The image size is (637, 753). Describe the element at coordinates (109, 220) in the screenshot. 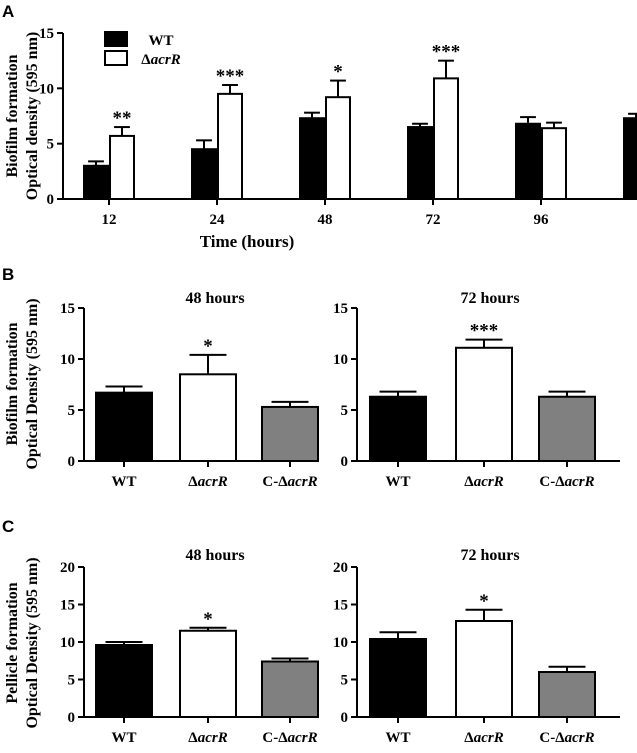

I see `x-tick-label: 12` at that location.